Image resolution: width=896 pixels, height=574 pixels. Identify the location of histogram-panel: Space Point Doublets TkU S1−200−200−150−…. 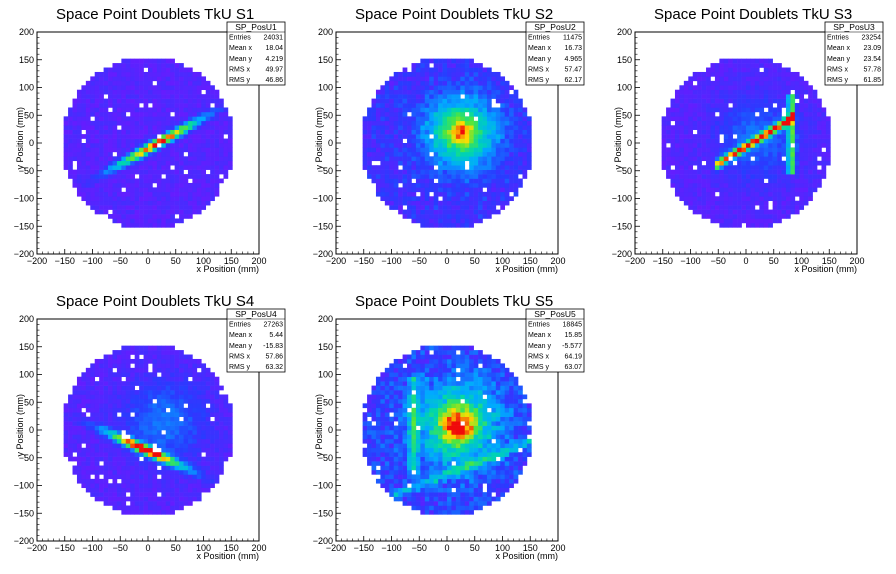
(150, 140).